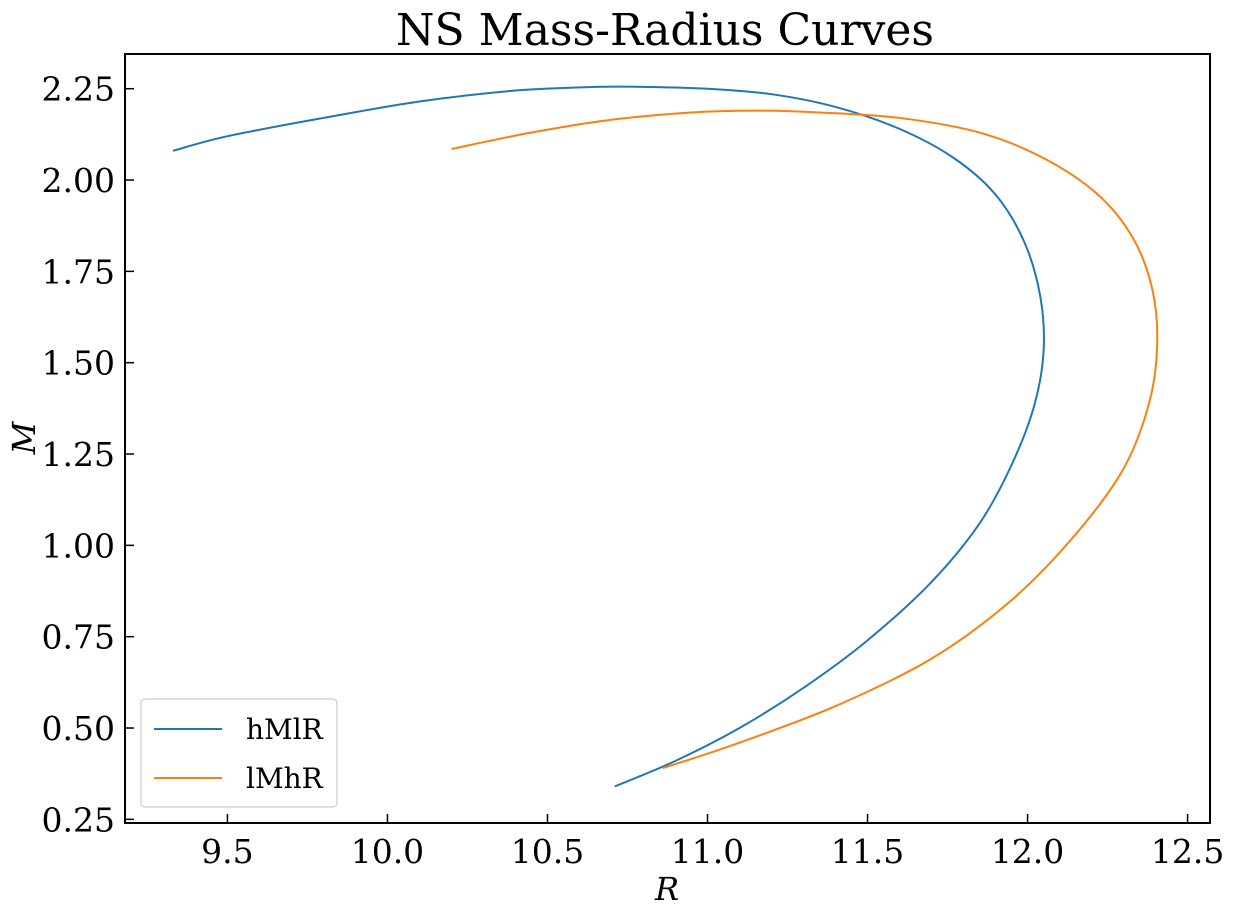 This screenshot has height=917, width=1235. I want to click on legend: hMlR lMhR, so click(239, 753).